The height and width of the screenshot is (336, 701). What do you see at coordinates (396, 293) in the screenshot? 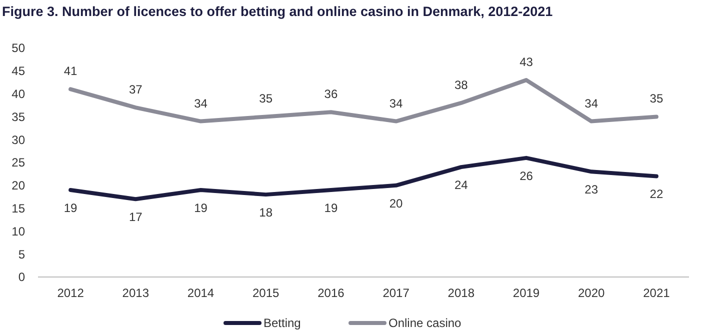
I see `x-tick-label: 2017` at bounding box center [396, 293].